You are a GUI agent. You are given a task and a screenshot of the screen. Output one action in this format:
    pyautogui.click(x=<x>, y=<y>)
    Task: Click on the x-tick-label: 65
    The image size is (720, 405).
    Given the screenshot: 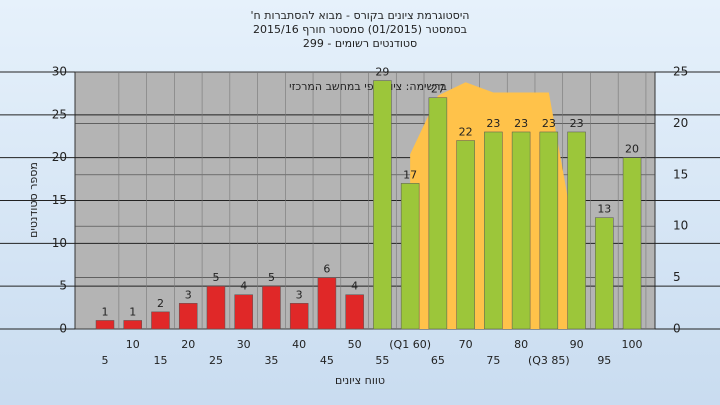 What is the action you would take?
    pyautogui.click(x=438, y=360)
    